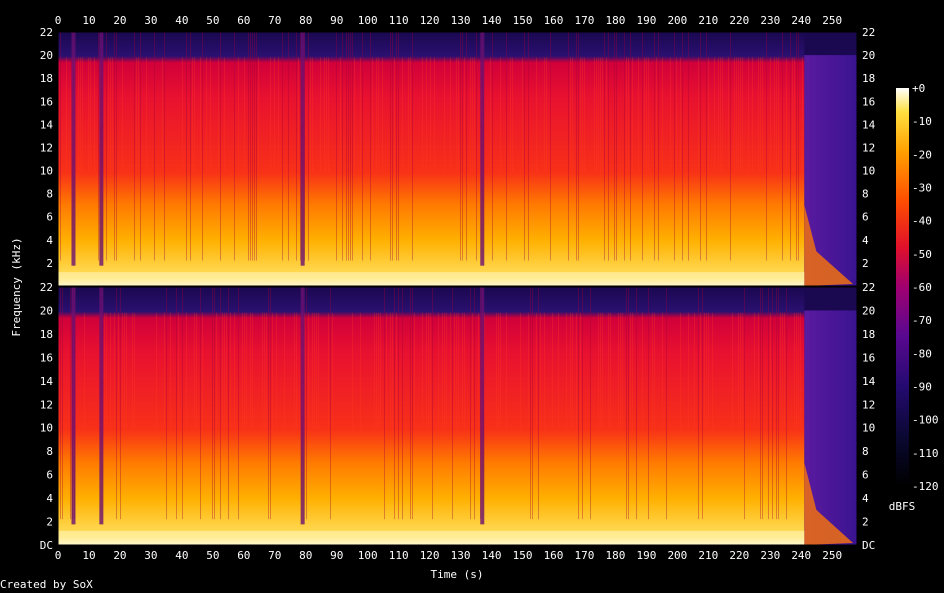  I want to click on x-tick-label: 200, so click(677, 555).